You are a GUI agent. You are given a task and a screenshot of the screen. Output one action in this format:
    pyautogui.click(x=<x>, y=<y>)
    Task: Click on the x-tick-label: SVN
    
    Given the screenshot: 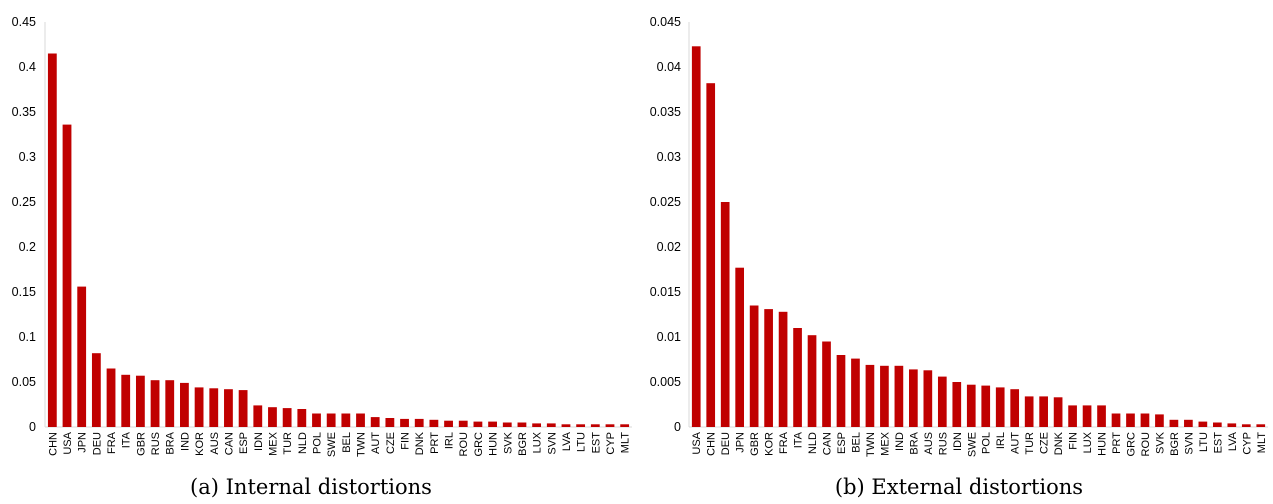 What is the action you would take?
    pyautogui.click(x=552, y=443)
    